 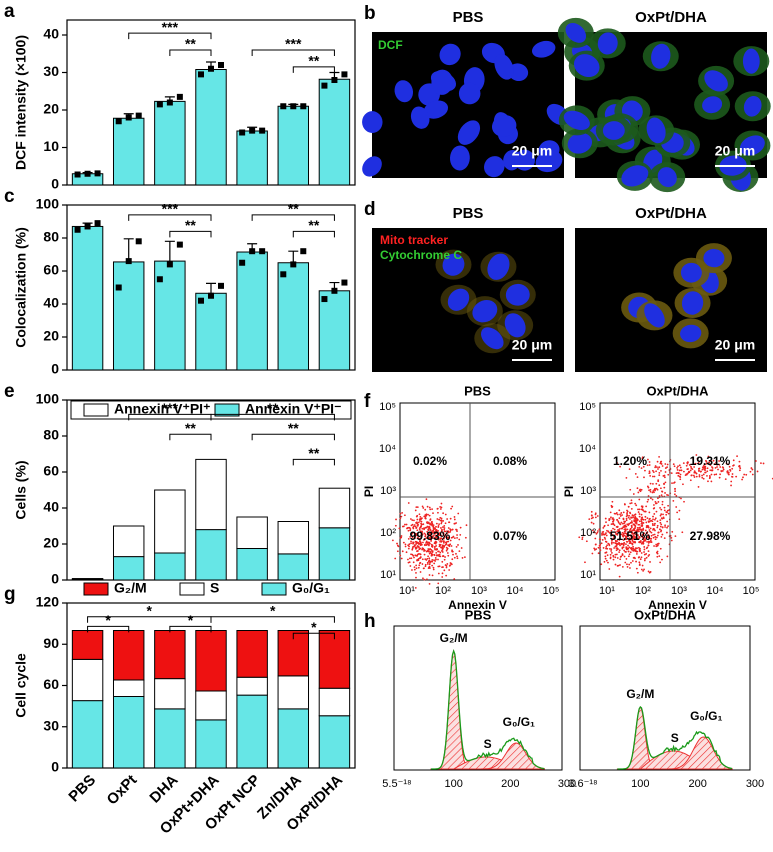 What do you see at coordinates (675, 738) in the screenshot?
I see `peak-label: S` at bounding box center [675, 738].